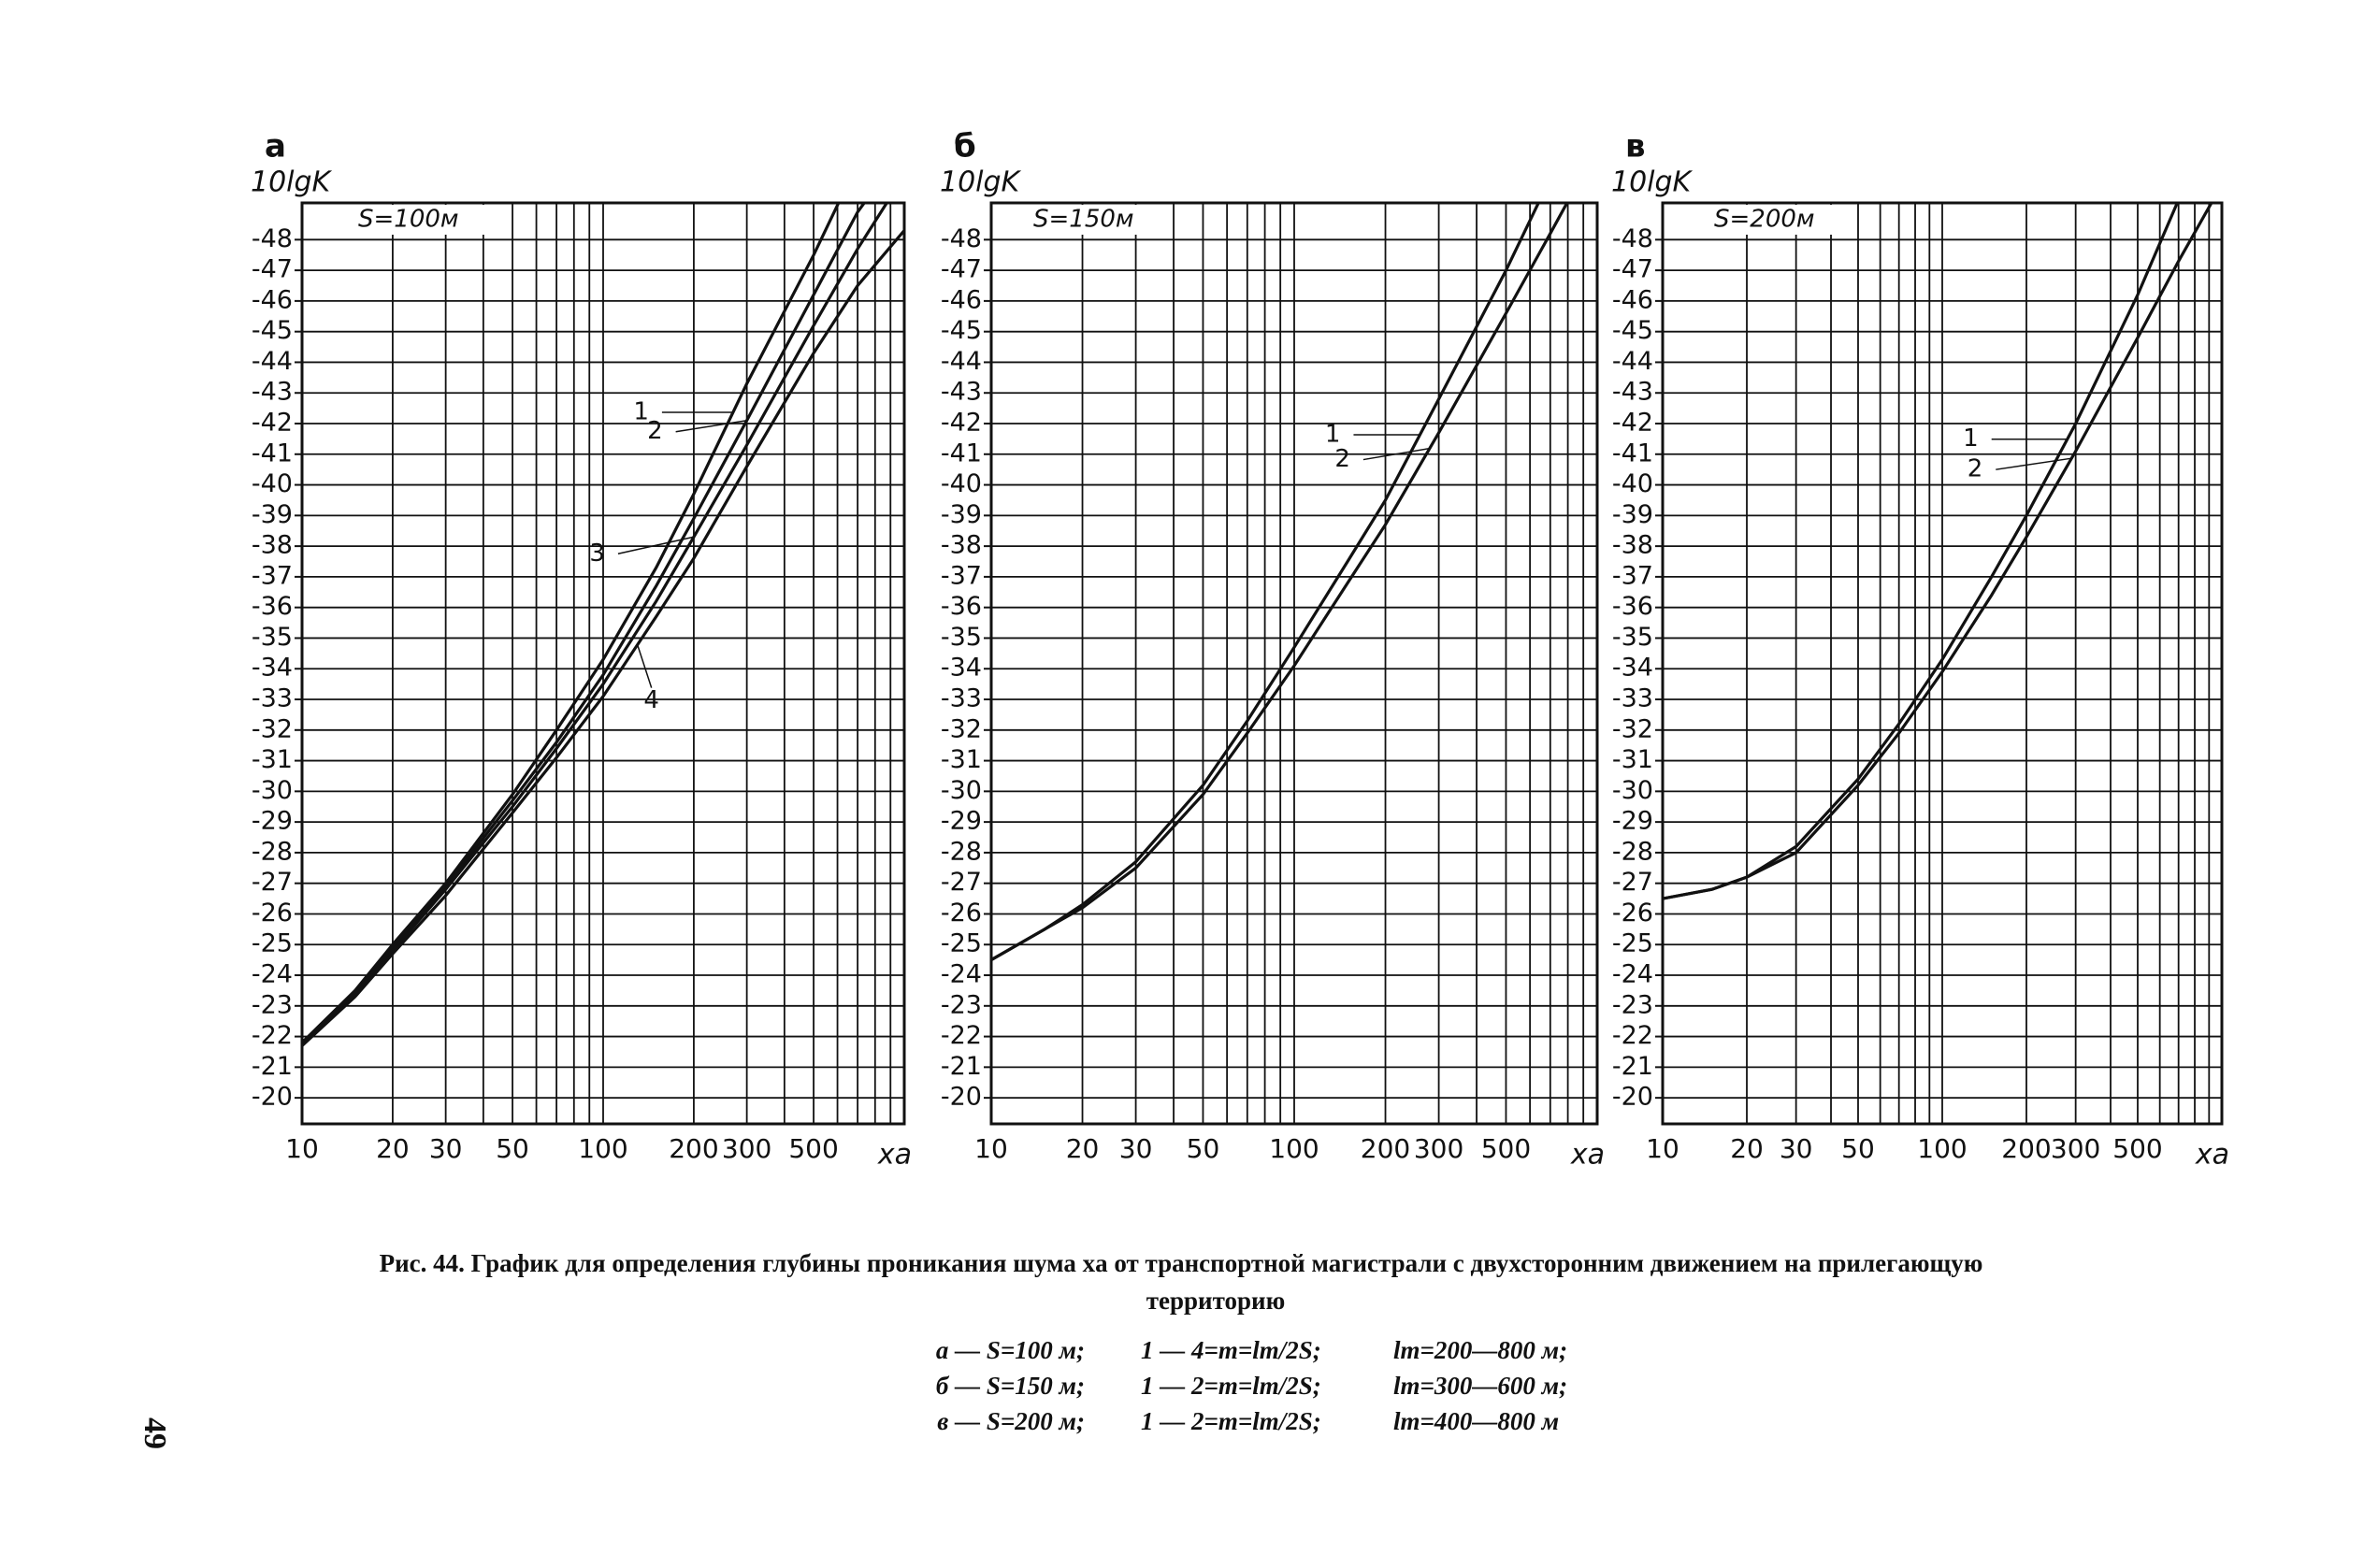 This screenshot has width=2364, height=1568. I want to click on y-tick-label: -36, so click(272, 606).